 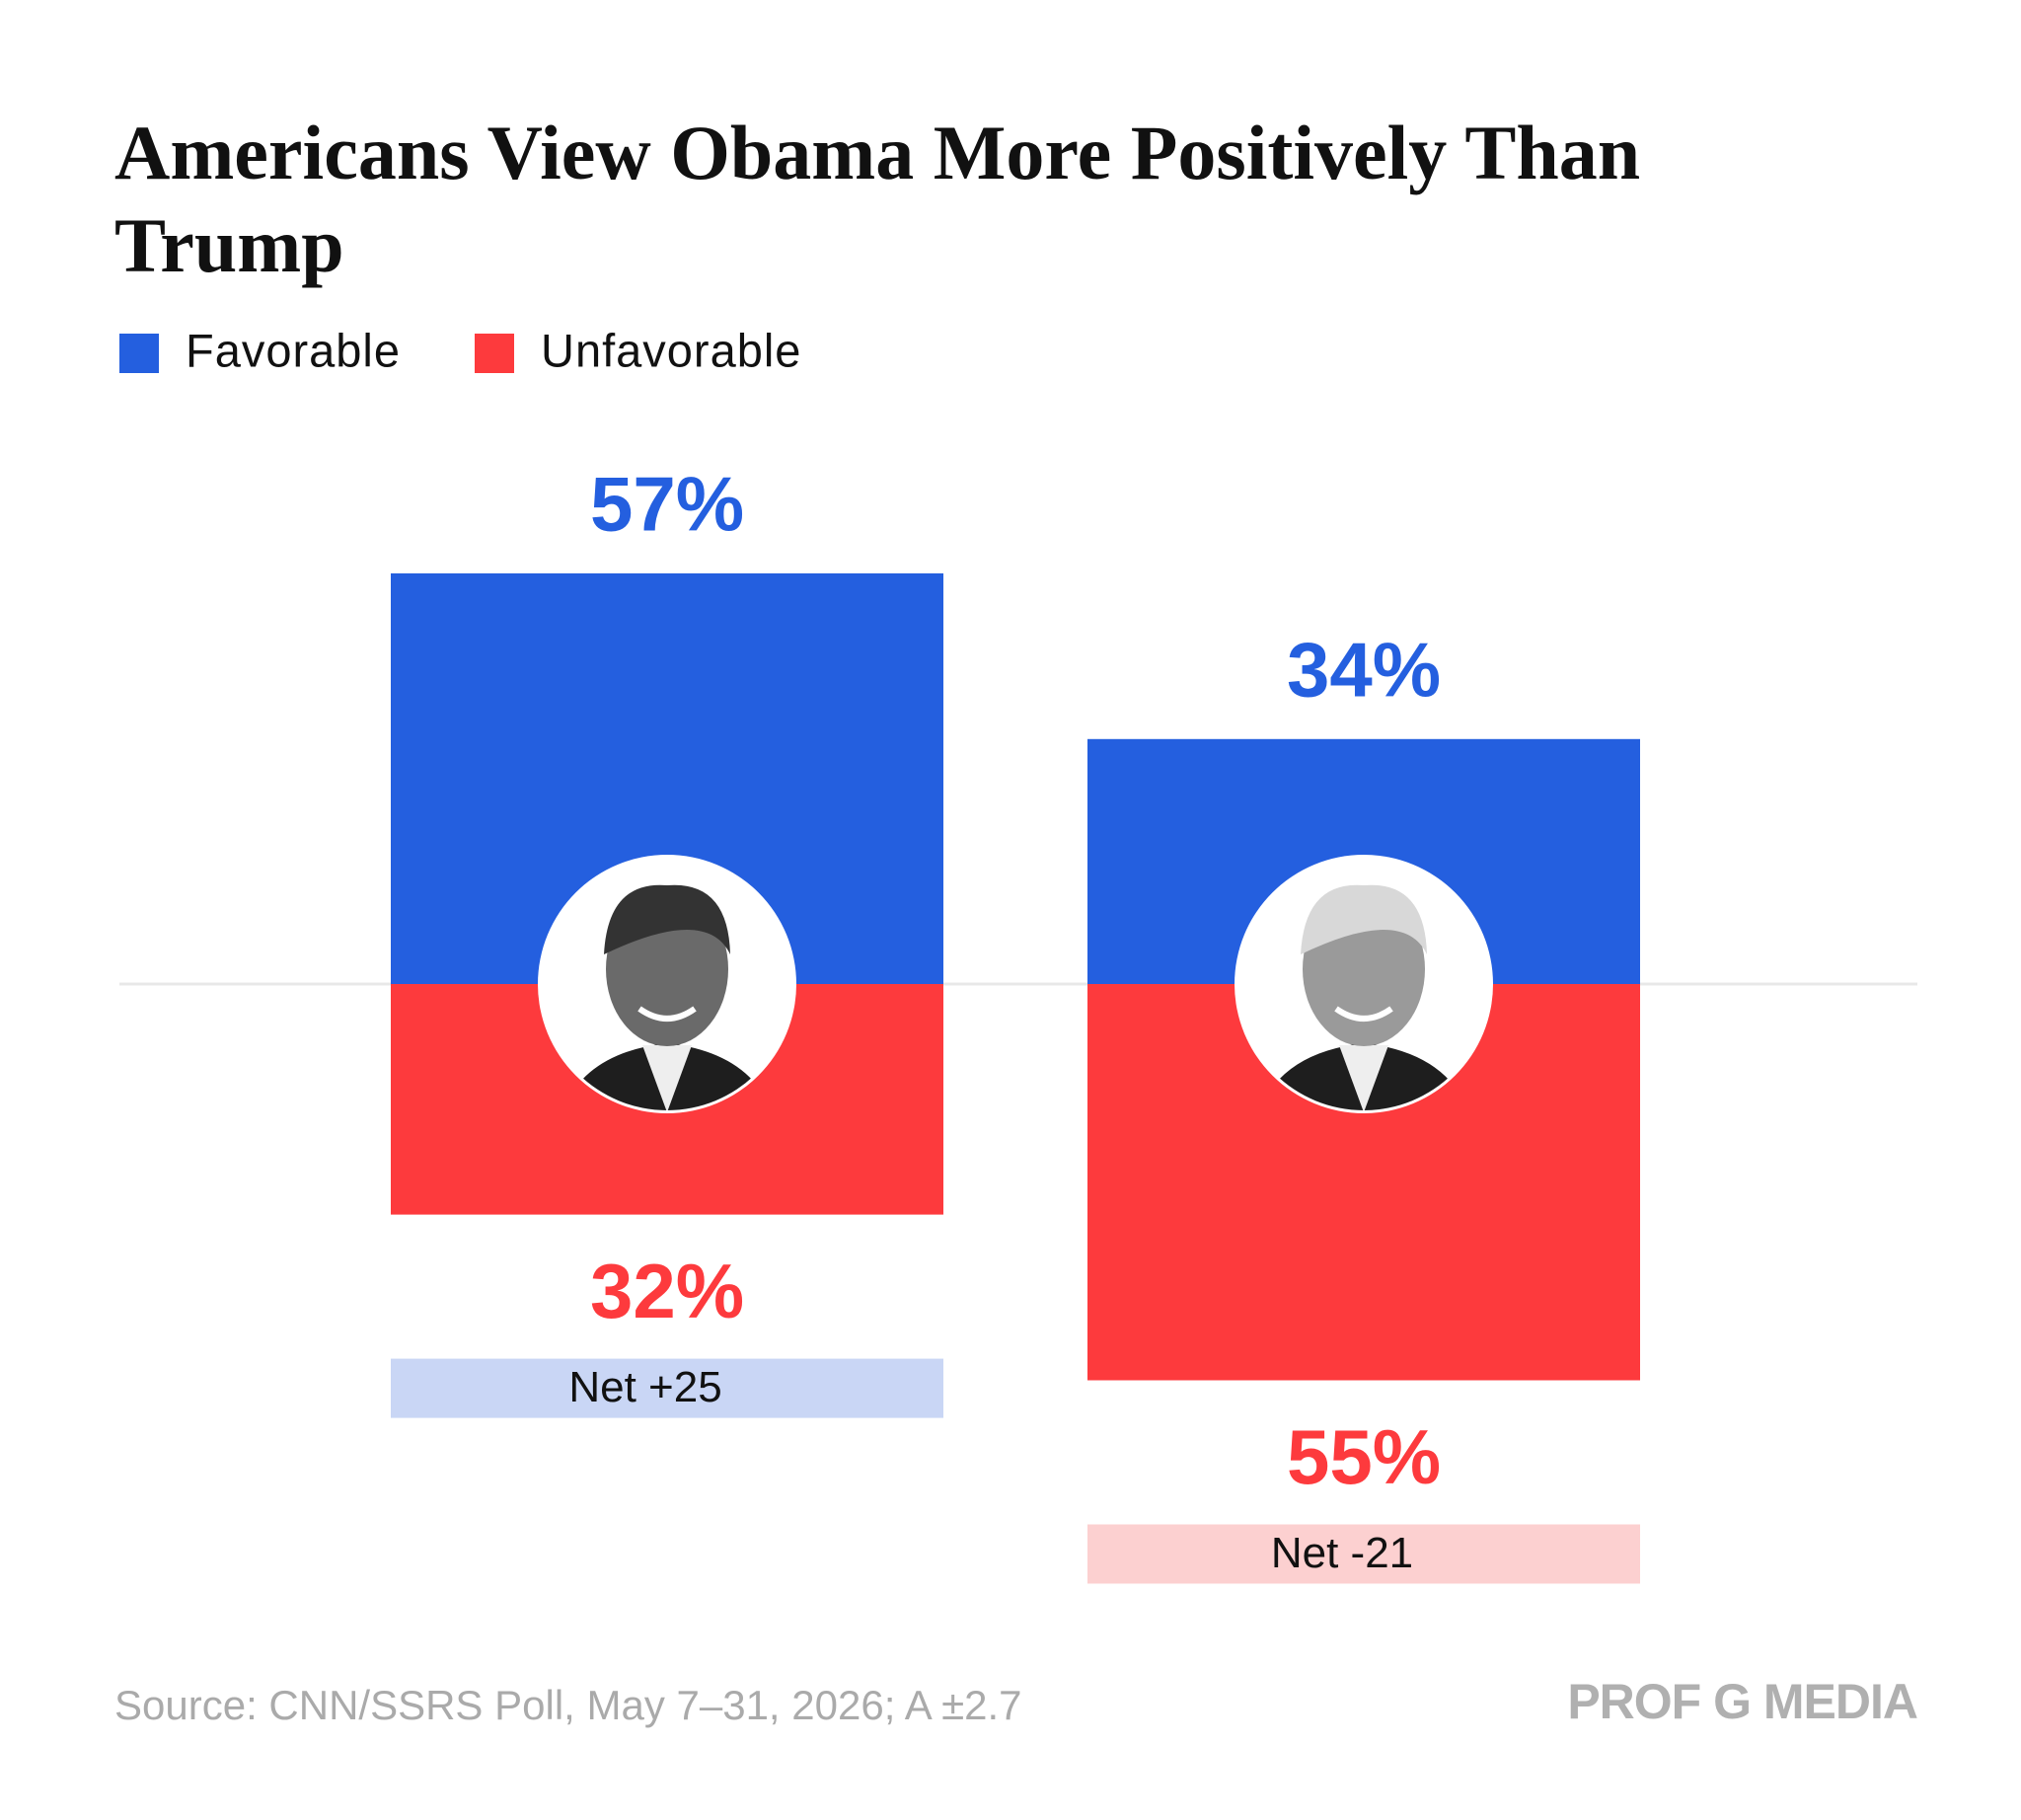 What do you see at coordinates (1364, 669) in the screenshot?
I see `value-label: 34%` at bounding box center [1364, 669].